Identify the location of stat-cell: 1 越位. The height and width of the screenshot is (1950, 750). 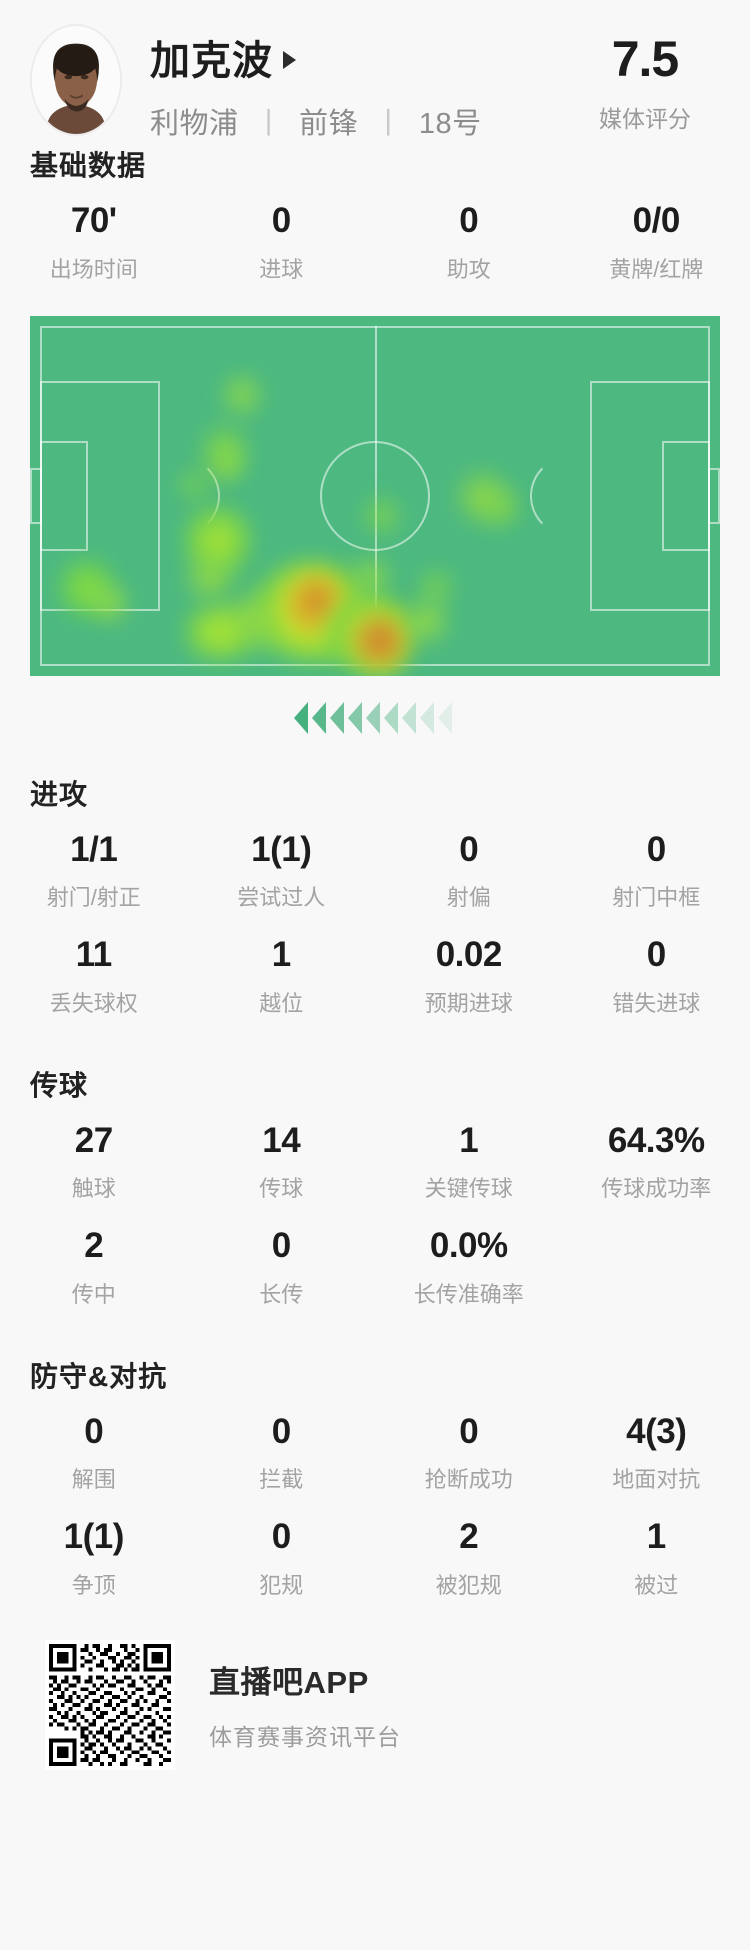
(282, 971).